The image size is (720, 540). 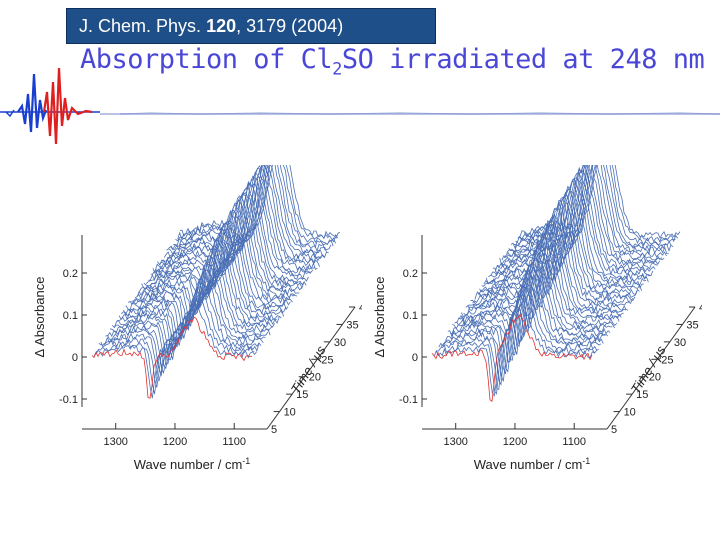 What do you see at coordinates (290, 26) in the screenshot?
I see `citation-pages: , 3179 (2004)` at bounding box center [290, 26].